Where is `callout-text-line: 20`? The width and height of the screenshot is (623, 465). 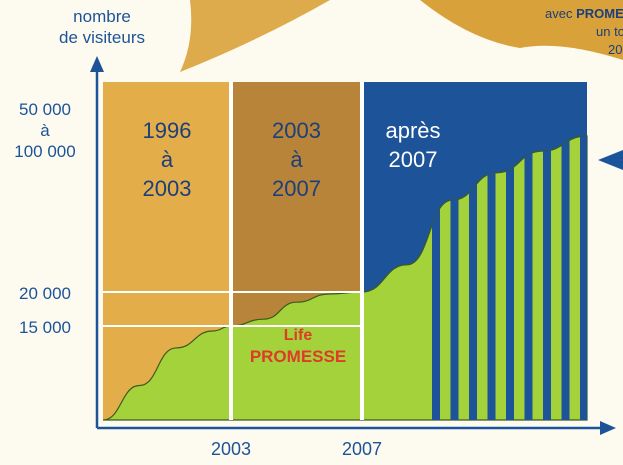
callout-text-line: 20 is located at coordinates (615, 49).